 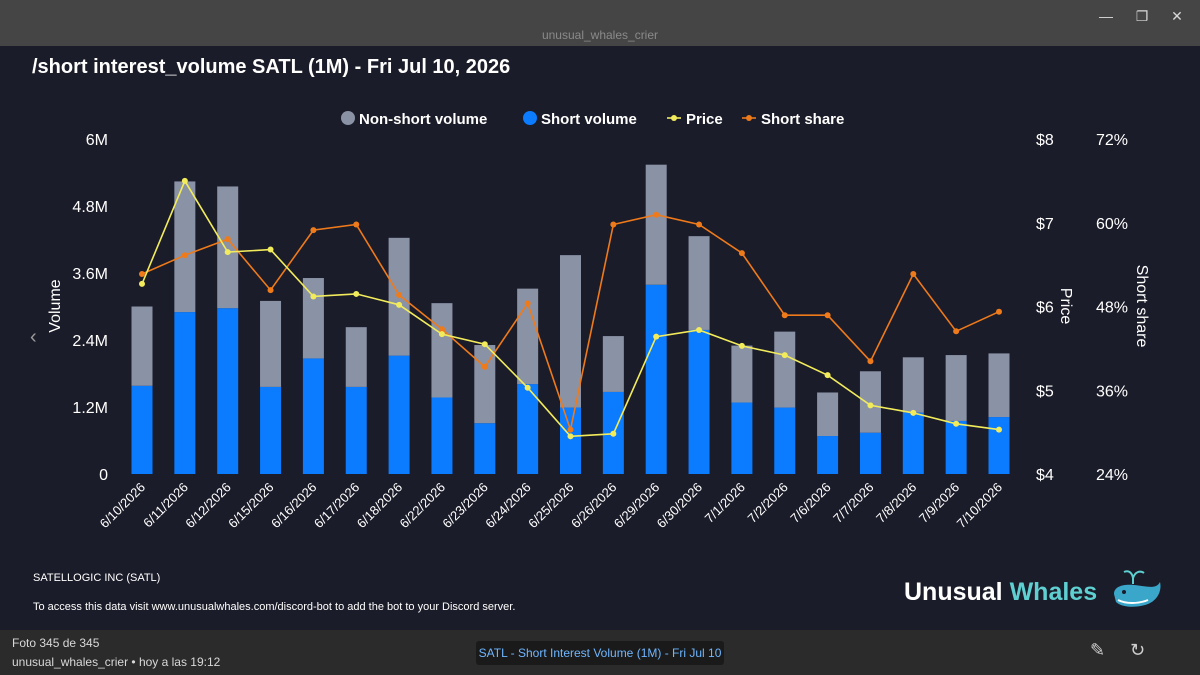 What do you see at coordinates (600, 23) in the screenshot?
I see `window-titlebar: unusual_whales_crier — ❐ ✕` at bounding box center [600, 23].